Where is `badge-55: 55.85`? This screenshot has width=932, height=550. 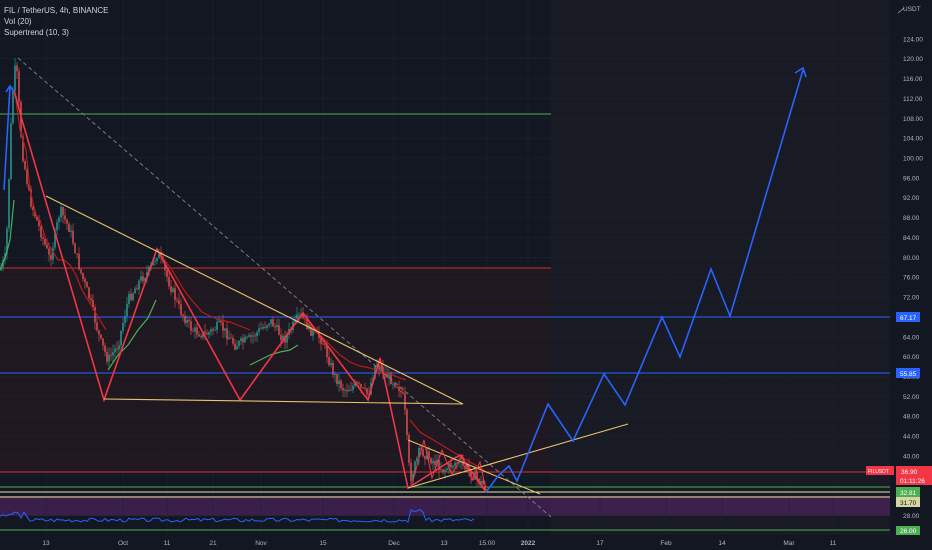 badge-55: 55.85 is located at coordinates (908, 373).